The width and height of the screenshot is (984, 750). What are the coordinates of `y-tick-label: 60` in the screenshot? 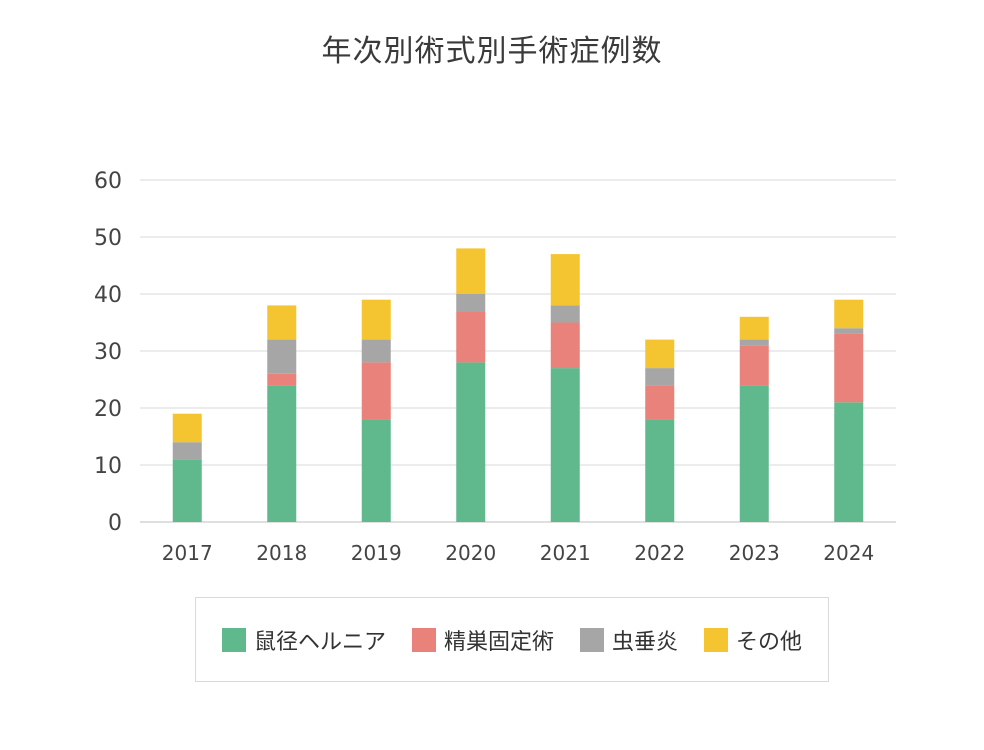 It's located at (108, 181).